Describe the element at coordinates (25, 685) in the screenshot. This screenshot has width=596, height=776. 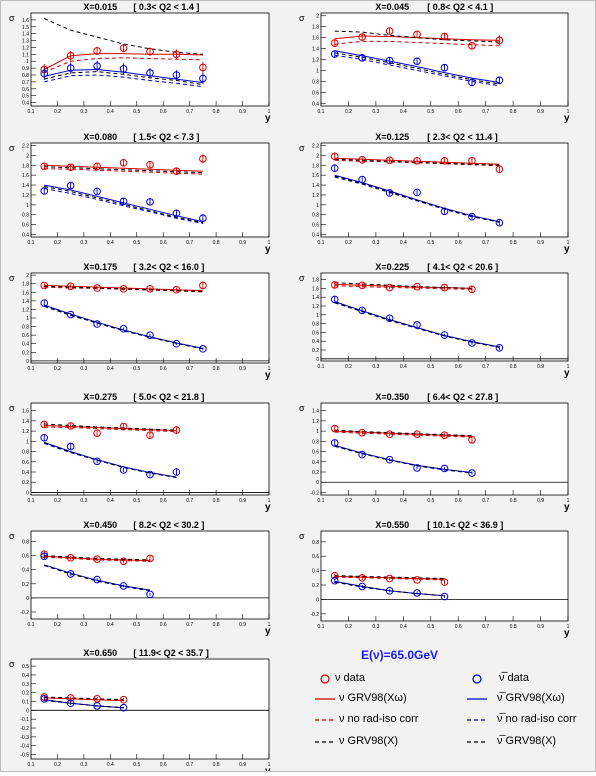
I see `y-tick-label: 0.3` at that location.